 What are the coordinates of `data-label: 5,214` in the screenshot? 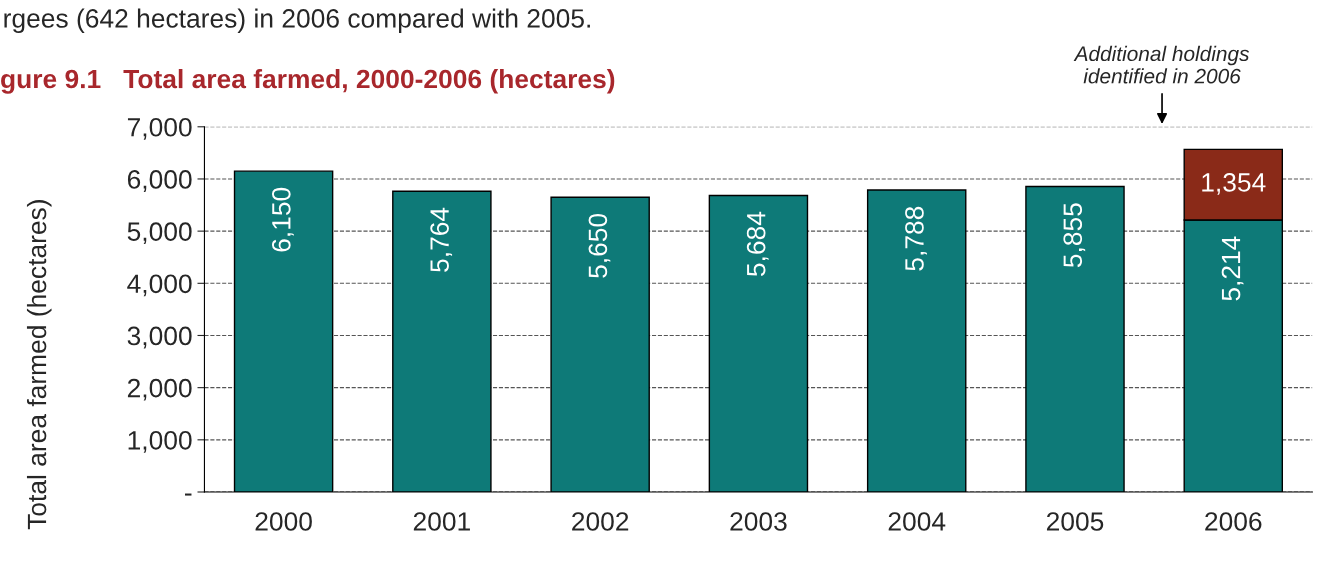 It's located at (1232, 268).